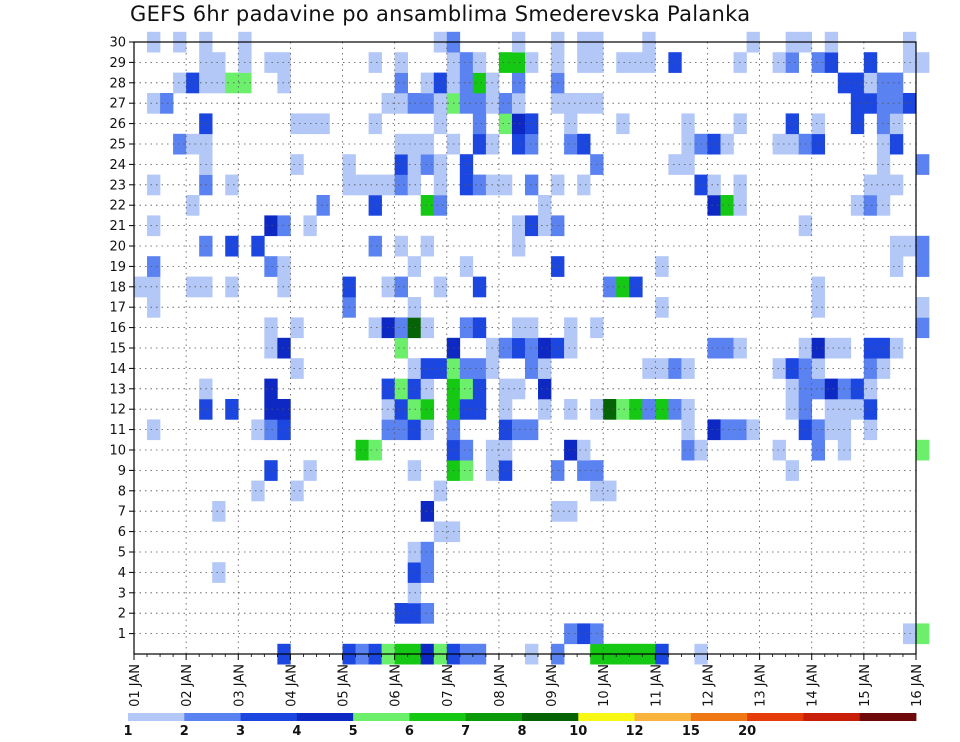 The image size is (960, 742). What do you see at coordinates (117, 185) in the screenshot?
I see `y-tick-label: 23` at bounding box center [117, 185].